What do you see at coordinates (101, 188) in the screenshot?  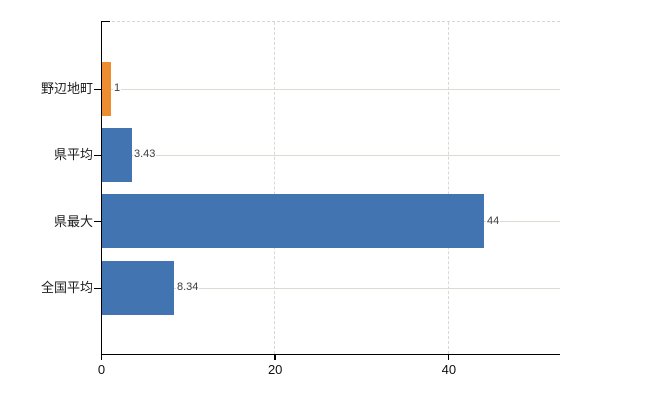 I see `y-axis-line` at bounding box center [101, 188].